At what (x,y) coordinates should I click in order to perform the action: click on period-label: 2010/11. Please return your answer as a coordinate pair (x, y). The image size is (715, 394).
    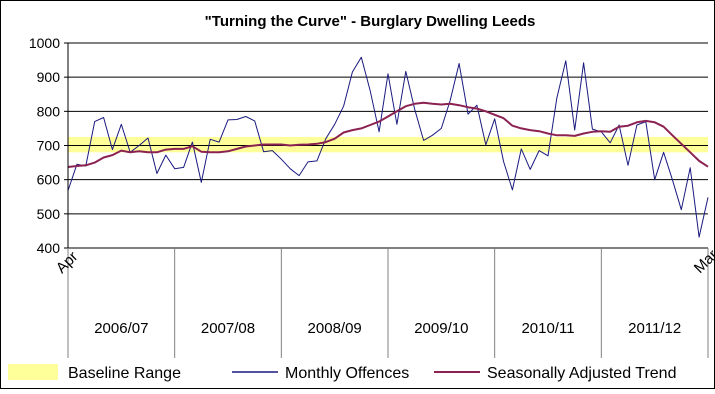
    Looking at the image, I should click on (547, 328).